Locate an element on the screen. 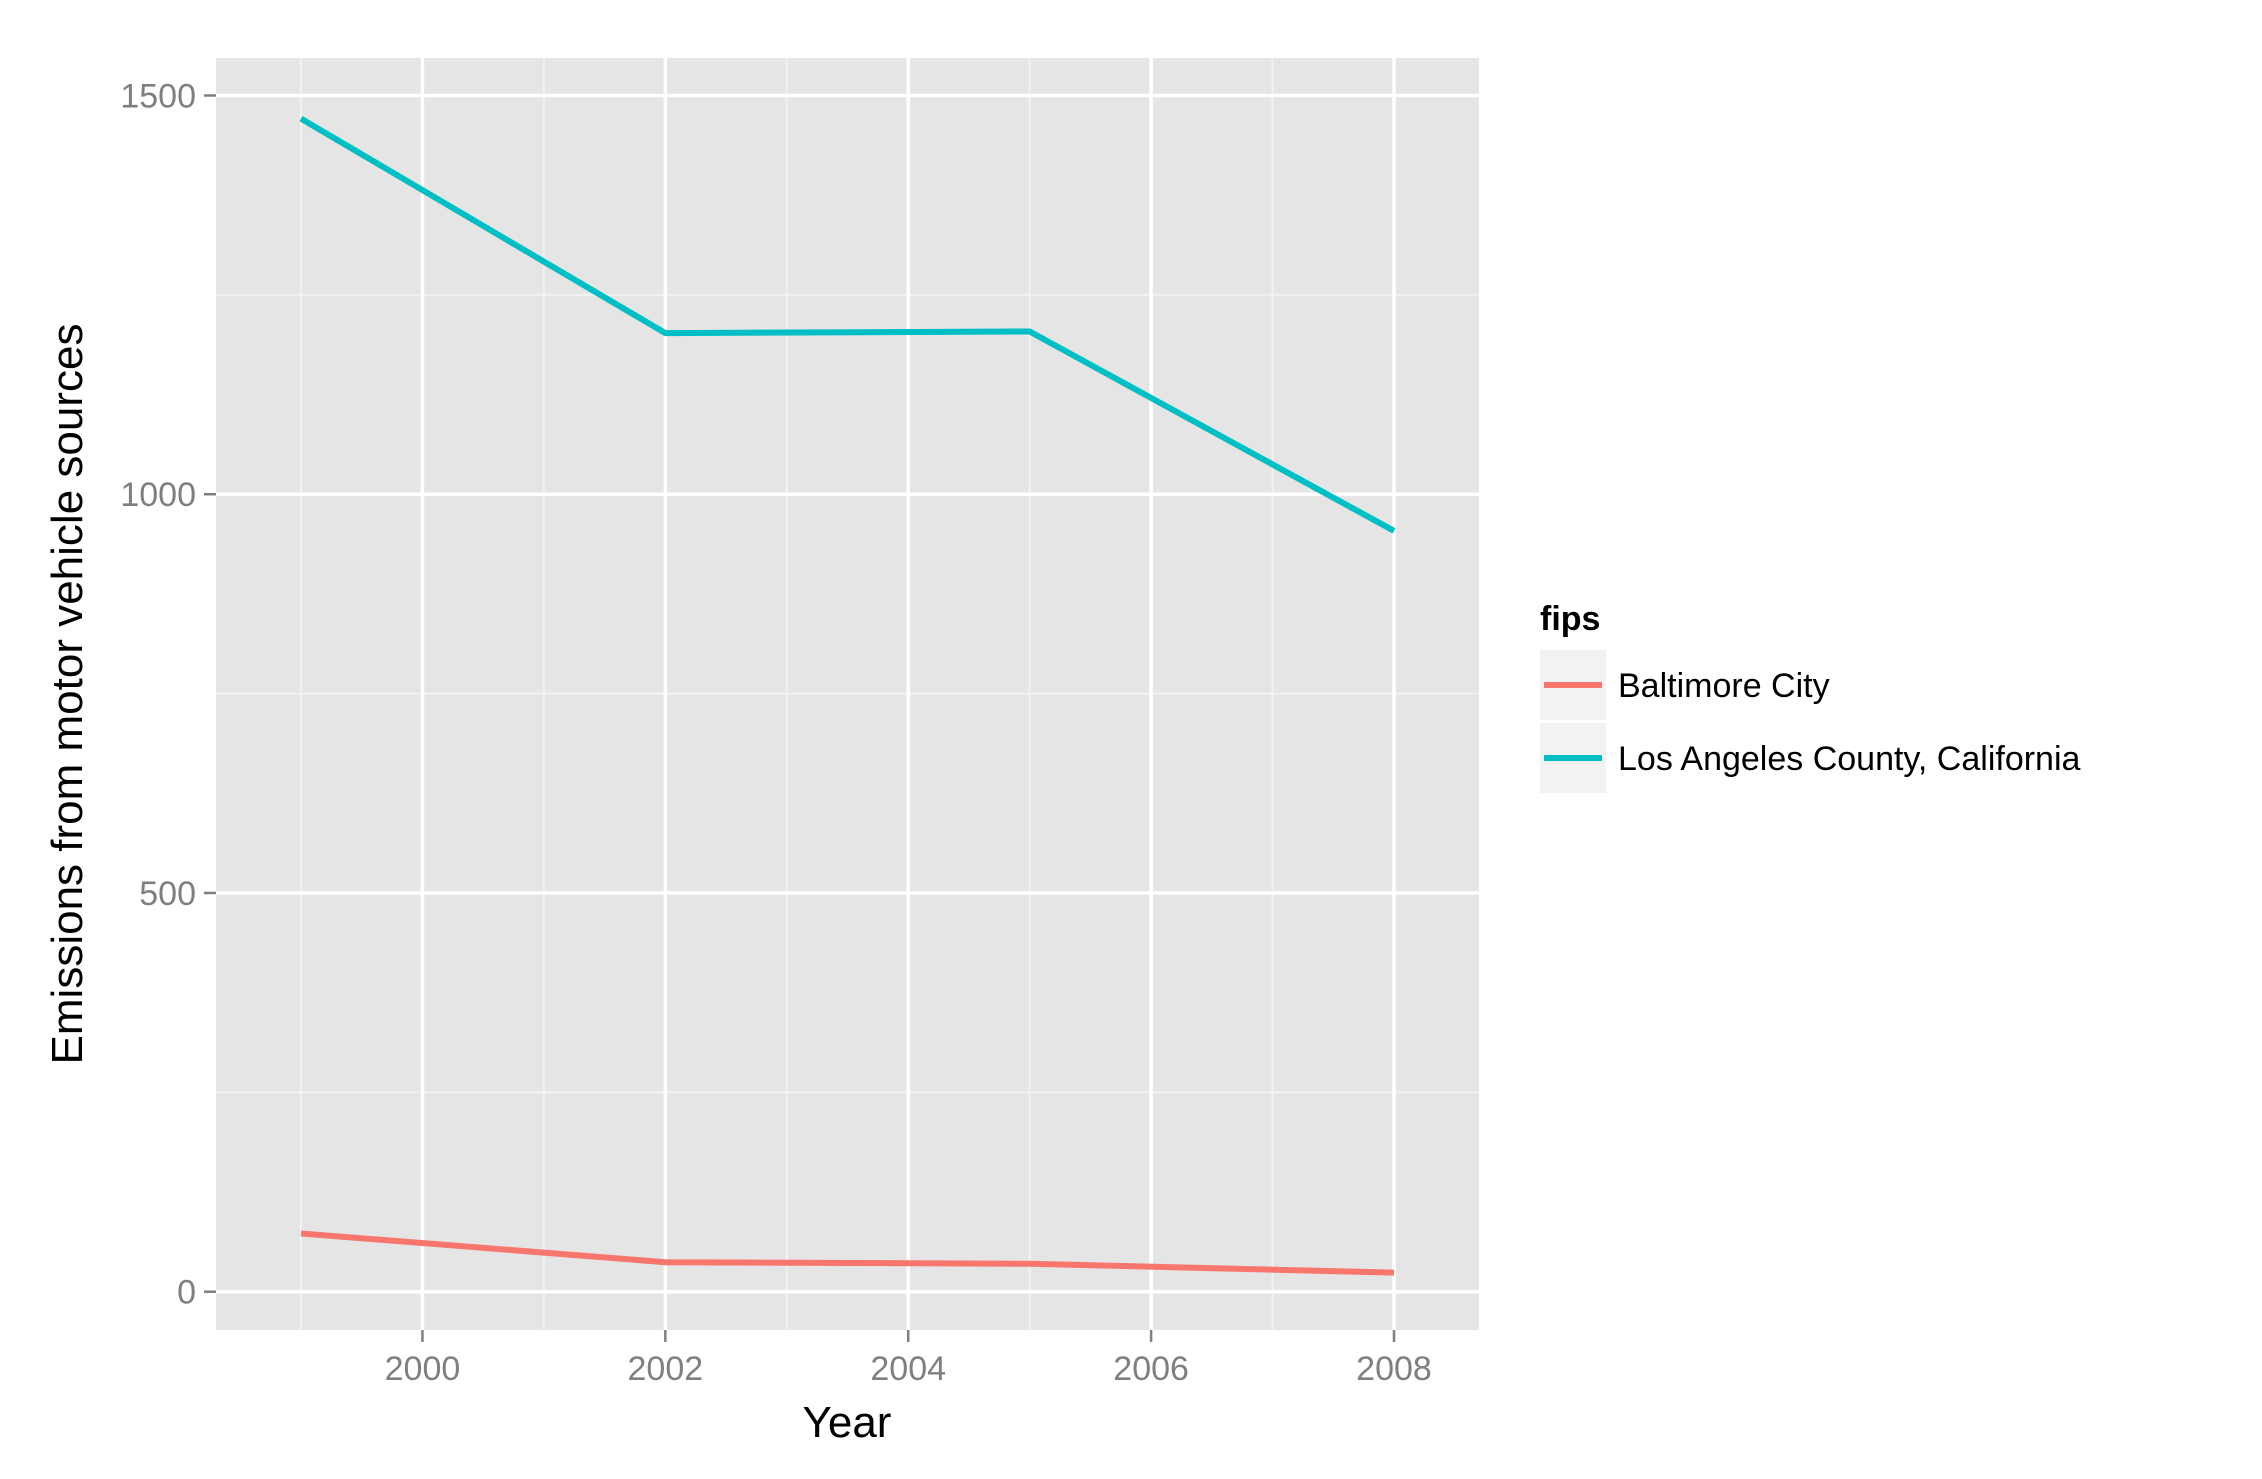  x-axis: 2000 2002 2004 2006 2008 is located at coordinates (908, 1359).